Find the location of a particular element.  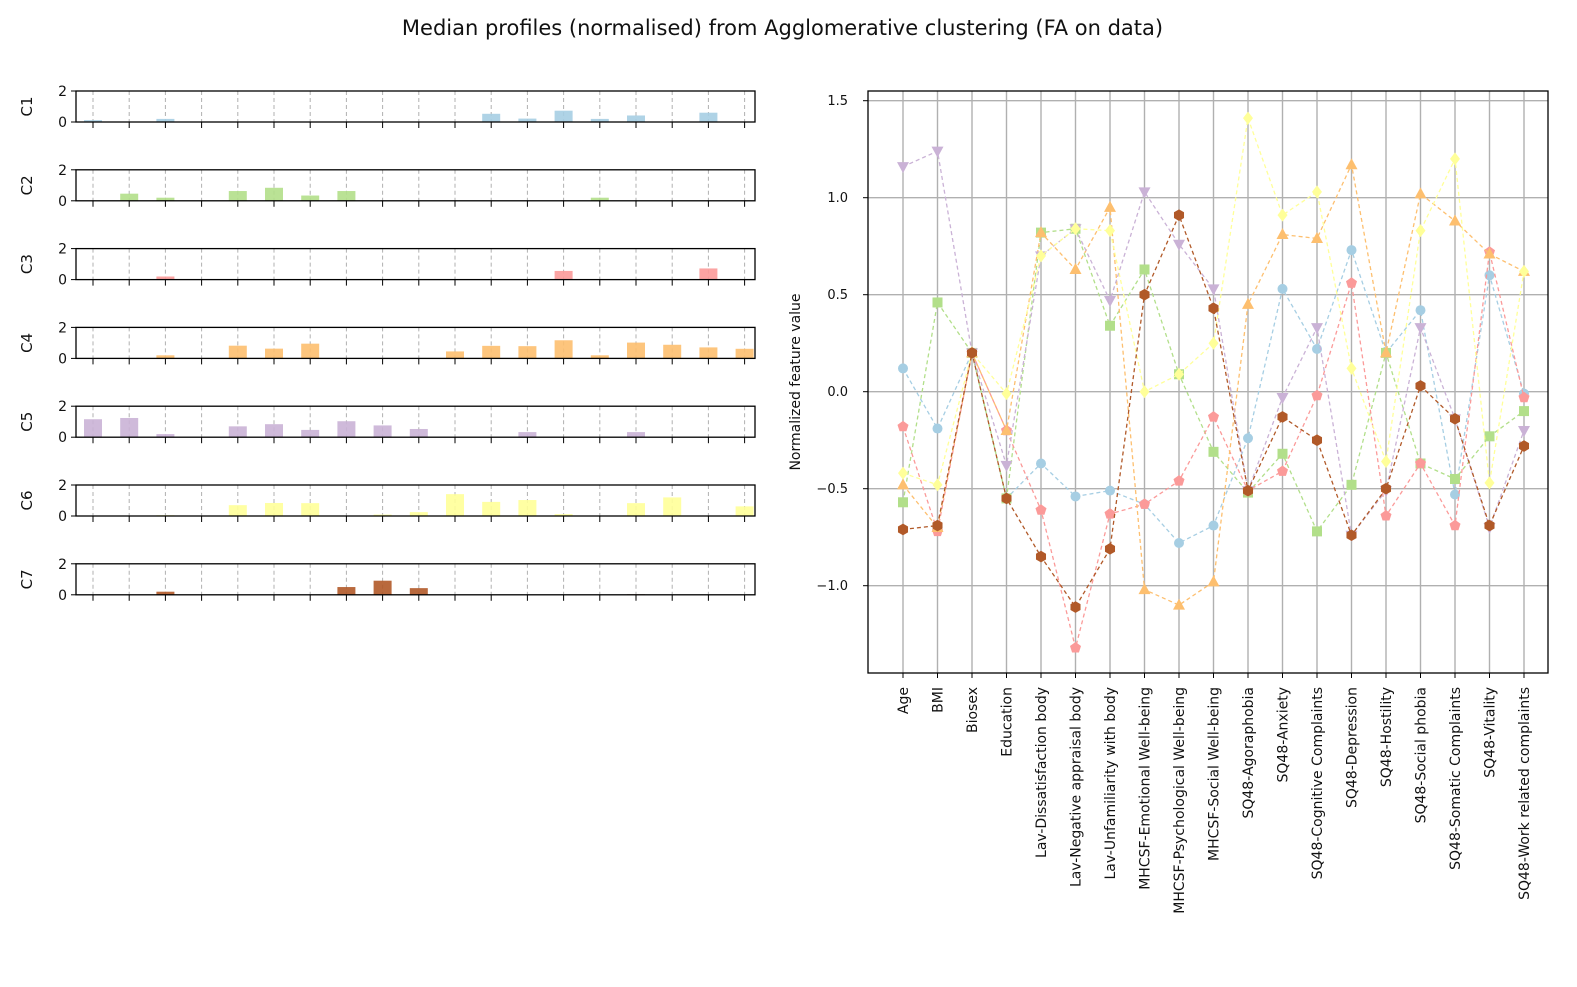

line-x-tick-label: SQ48-Social phobia is located at coordinates (1422, 755).